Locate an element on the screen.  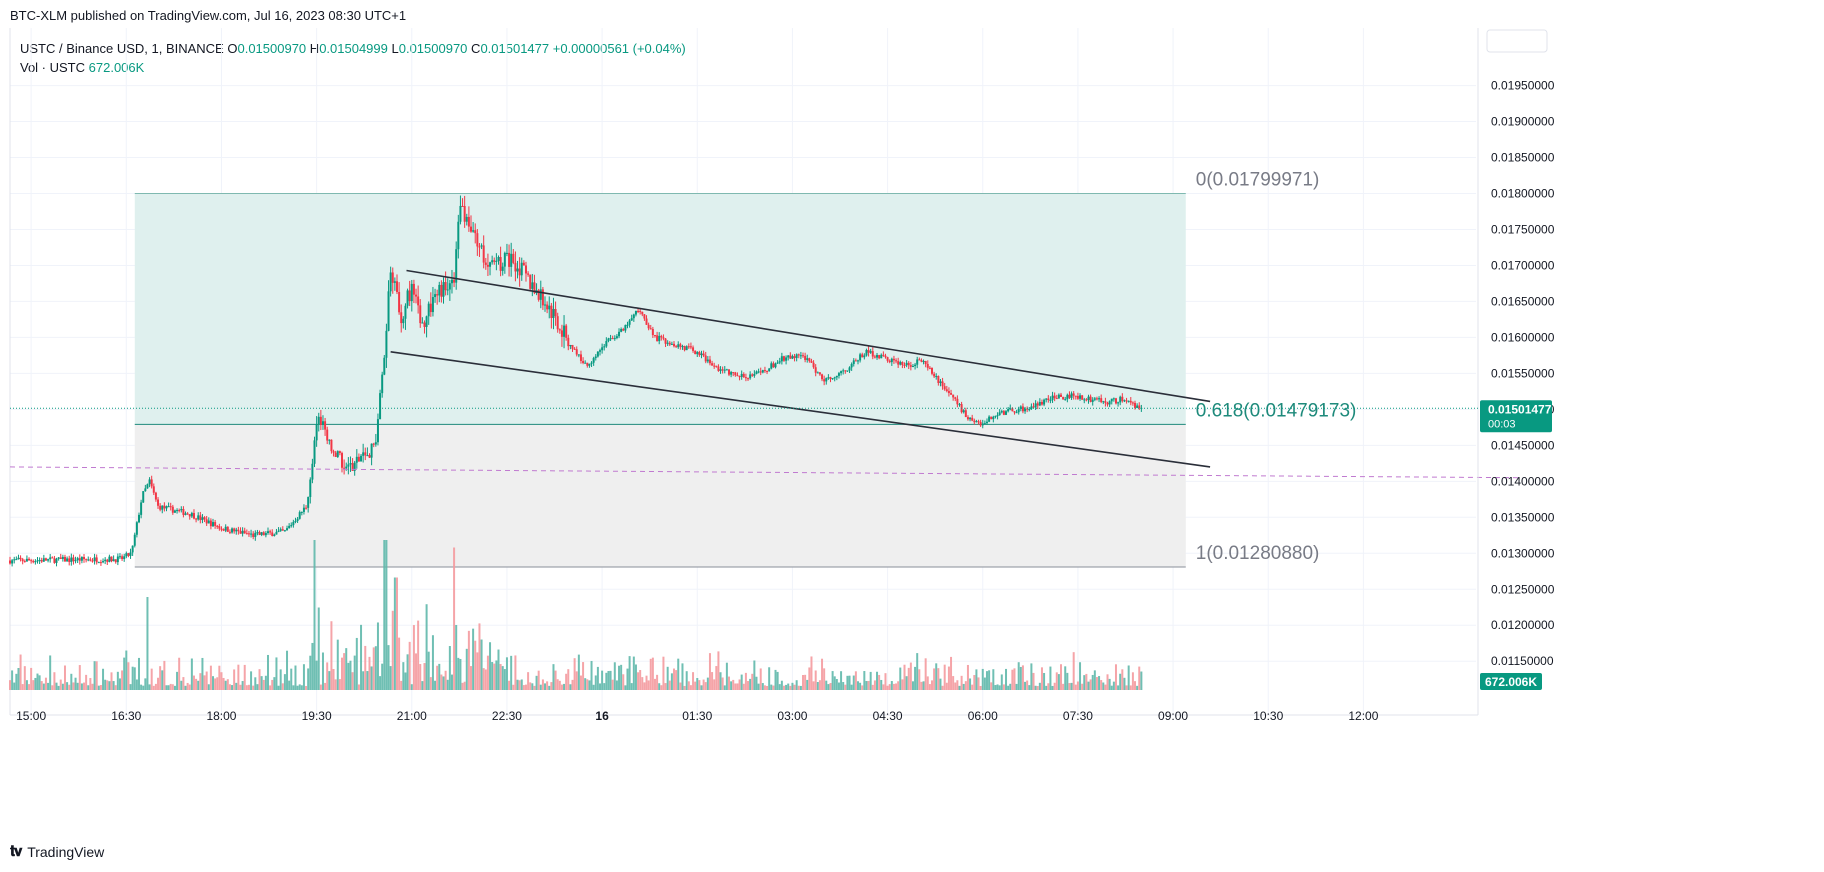
volume-label: Vol · USTC is located at coordinates (53, 67).